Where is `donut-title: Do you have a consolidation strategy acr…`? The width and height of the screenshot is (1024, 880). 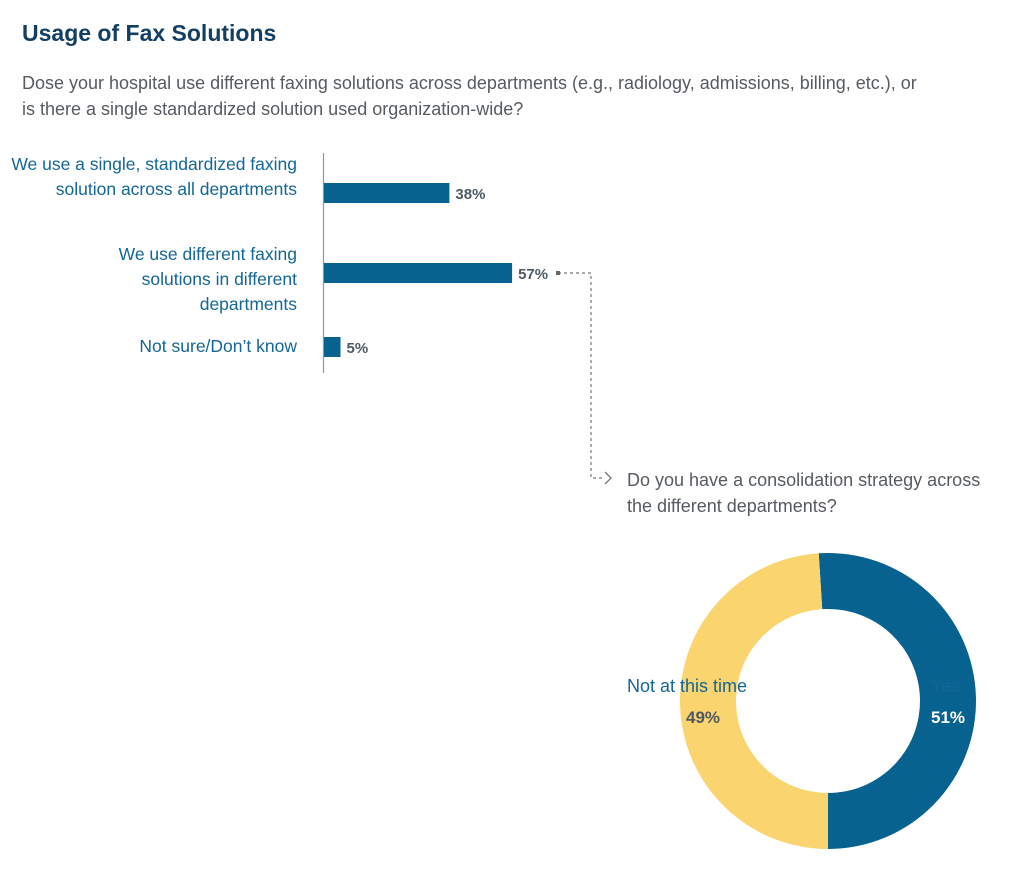 donut-title: Do you have a consolidation strategy acr… is located at coordinates (804, 493).